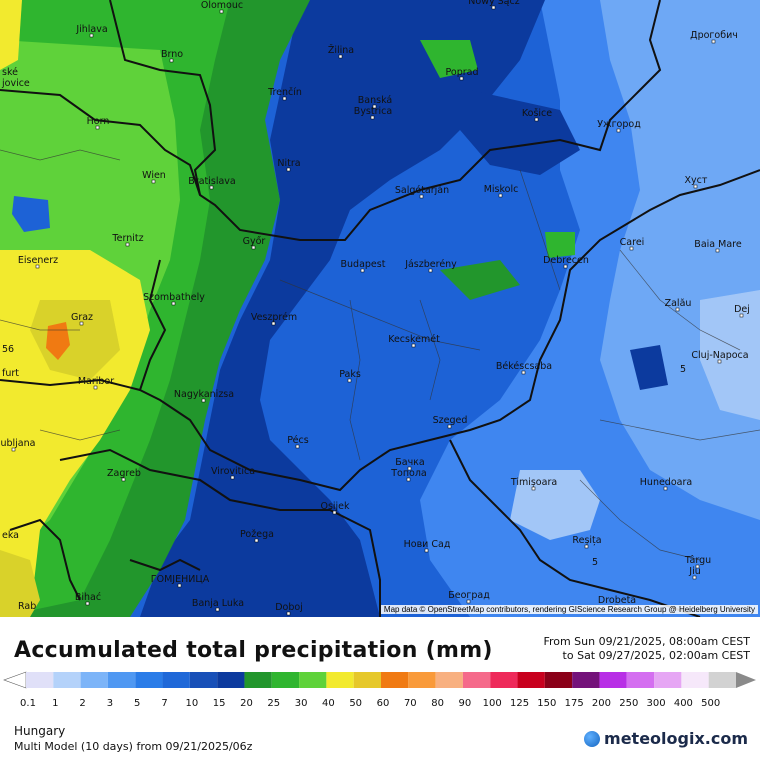 The width and height of the screenshot is (760, 760). Describe the element at coordinates (666, 738) in the screenshot. I see `brand-logo: meteologix.com` at that location.